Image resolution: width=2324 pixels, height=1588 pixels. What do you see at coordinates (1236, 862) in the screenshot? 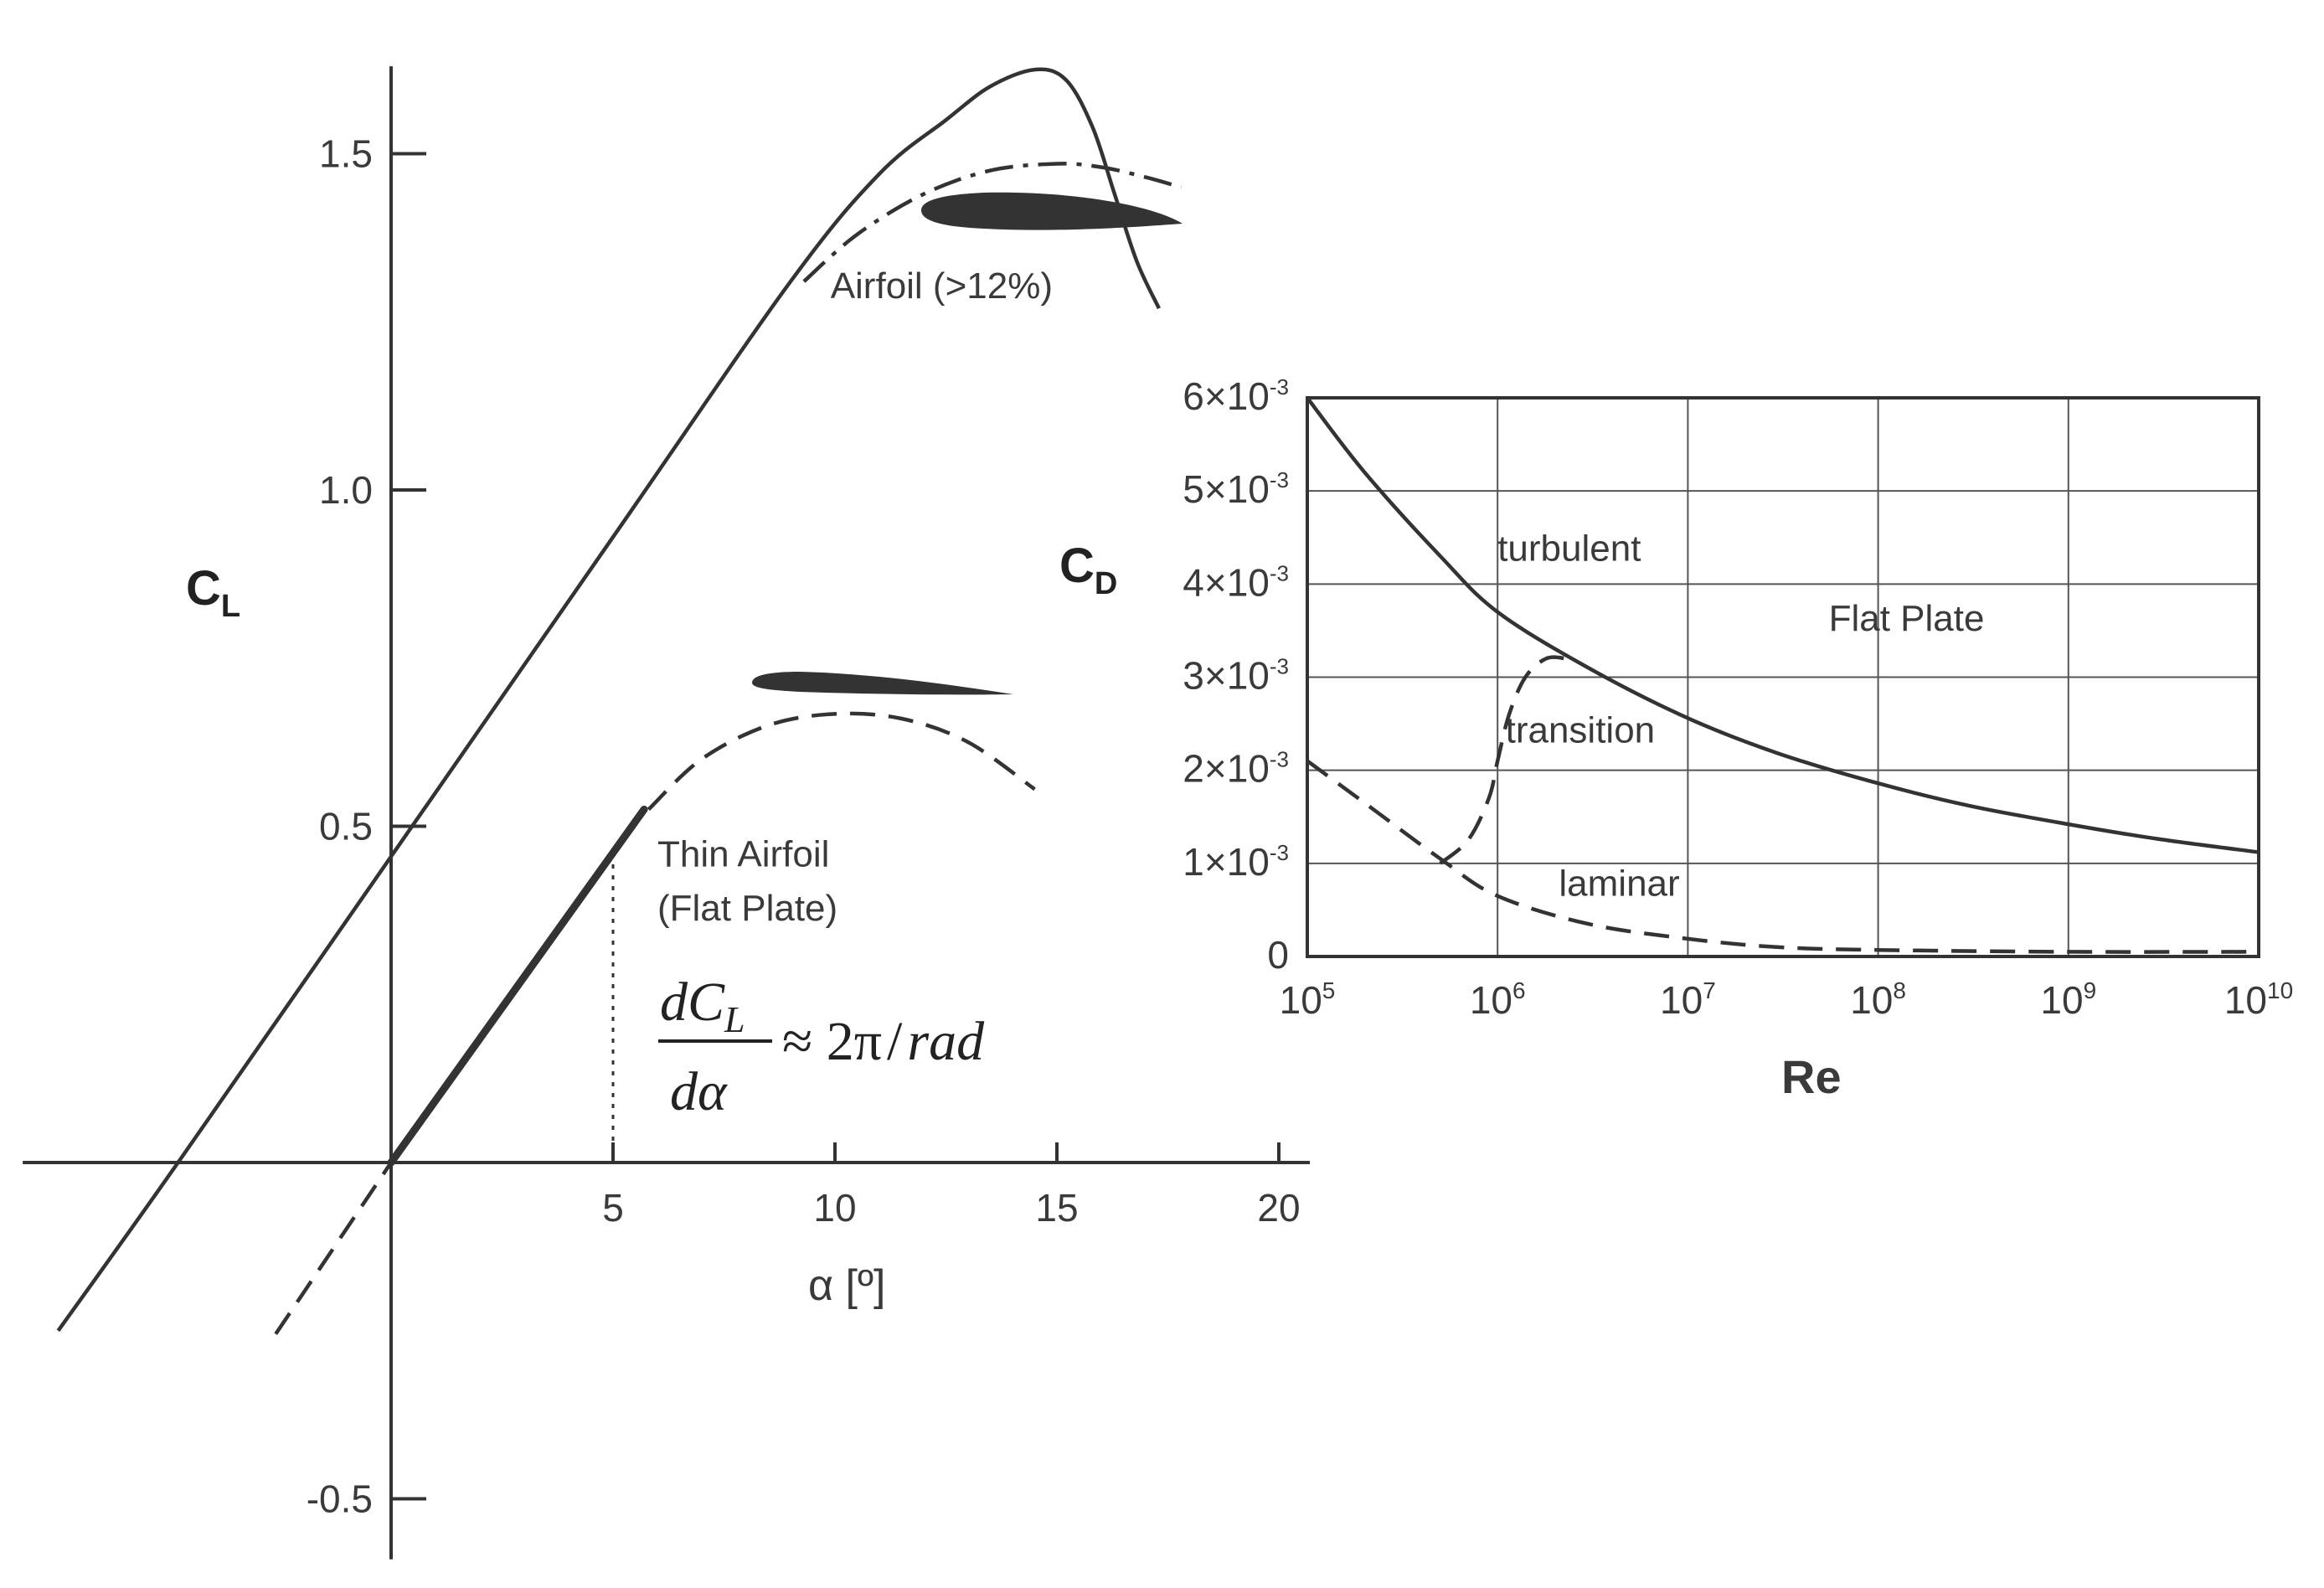
I see `cd-y-tick-label-1-10-3: 1×10⁻³` at bounding box center [1236, 862].